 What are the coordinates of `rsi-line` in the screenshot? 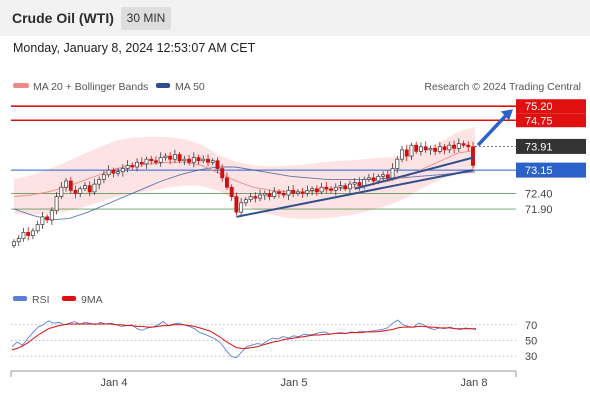 It's located at (244, 339).